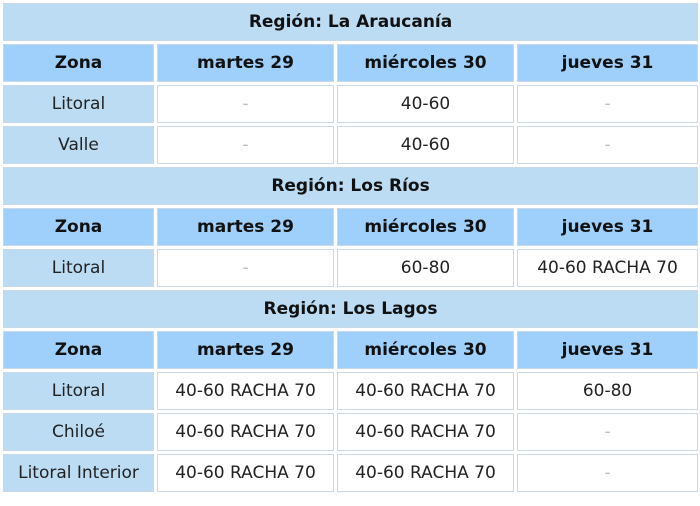 This screenshot has height=506, width=700. What do you see at coordinates (78, 473) in the screenshot?
I see `zone-cell: Litoral Interior` at bounding box center [78, 473].